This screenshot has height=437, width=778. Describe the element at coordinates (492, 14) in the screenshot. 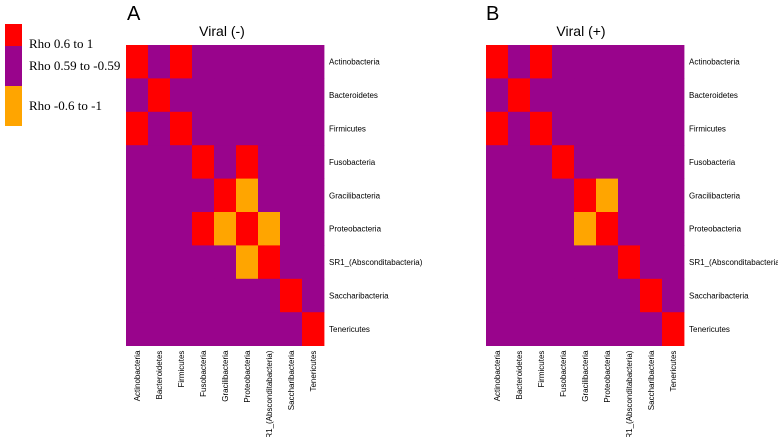

I see `panel-label: B` at that location.